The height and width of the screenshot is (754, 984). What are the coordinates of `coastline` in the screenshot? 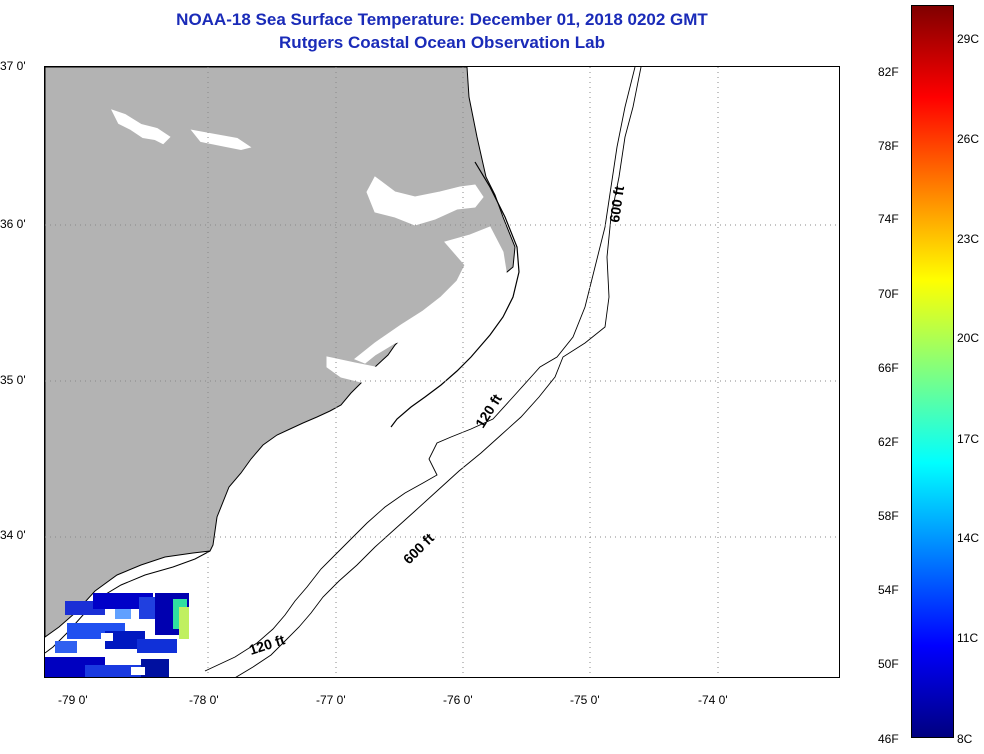 It's located at (128, 602).